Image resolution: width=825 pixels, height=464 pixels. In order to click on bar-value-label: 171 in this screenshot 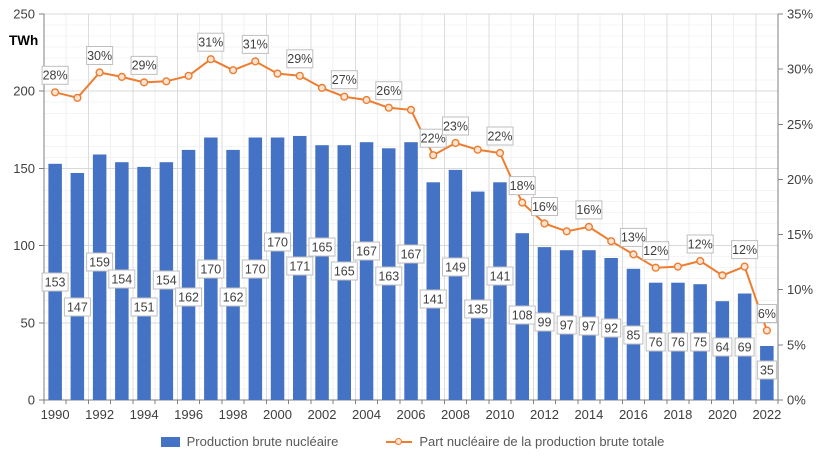, I will do `click(299, 266)`.